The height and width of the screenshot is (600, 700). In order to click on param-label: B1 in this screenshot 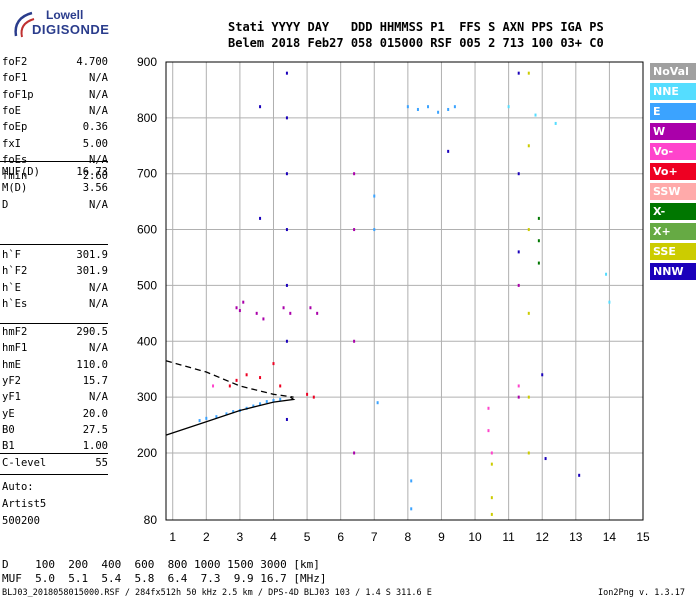, I will do `click(8, 446)`.